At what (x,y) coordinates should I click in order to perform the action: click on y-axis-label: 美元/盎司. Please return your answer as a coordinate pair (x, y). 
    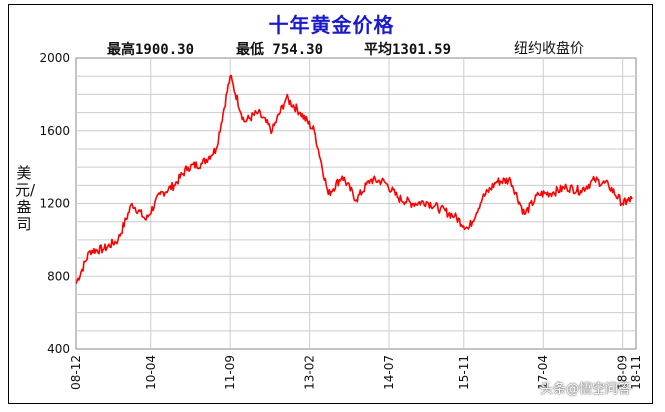
    Looking at the image, I should click on (25, 198).